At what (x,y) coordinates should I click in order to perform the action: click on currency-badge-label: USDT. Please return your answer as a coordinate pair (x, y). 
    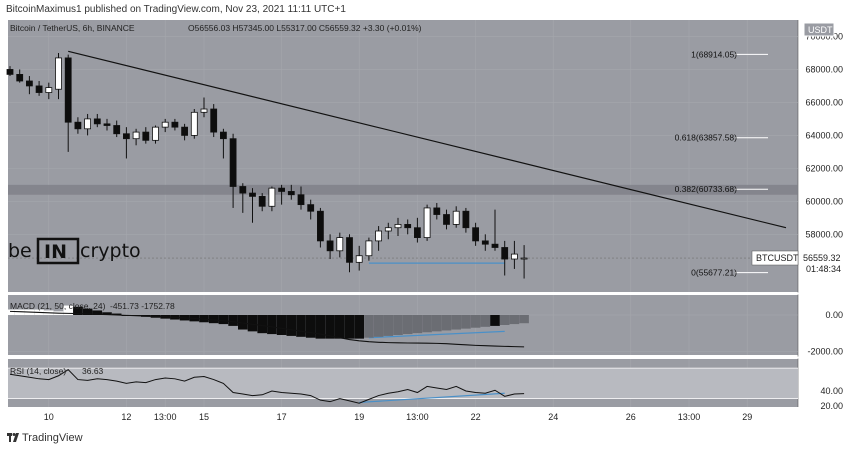
    Looking at the image, I should click on (820, 30).